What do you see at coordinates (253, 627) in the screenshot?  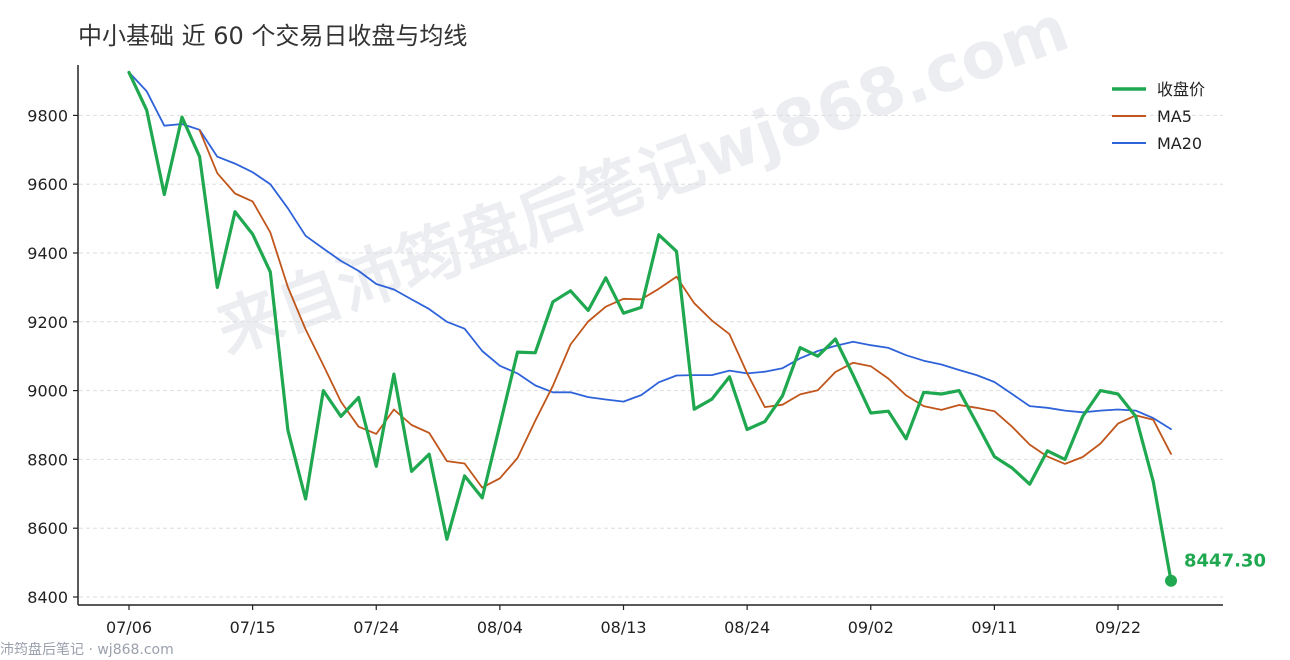 I see `x-tick-label: 07/15` at bounding box center [253, 627].